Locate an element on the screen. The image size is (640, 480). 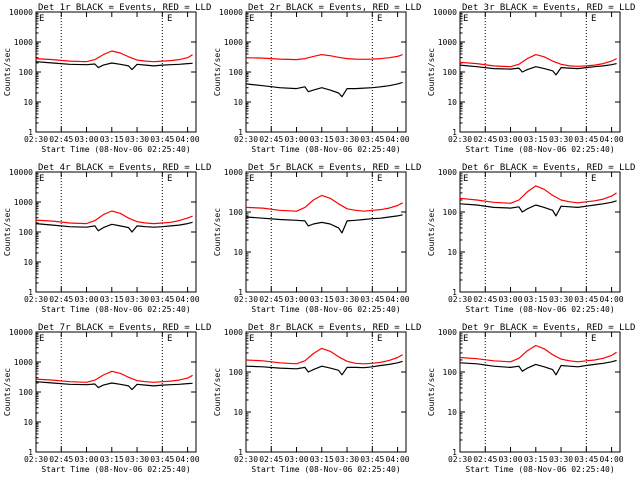
chart-5-title: Det 5r BLACK = Events, RED = LLD is located at coordinates (334, 168).